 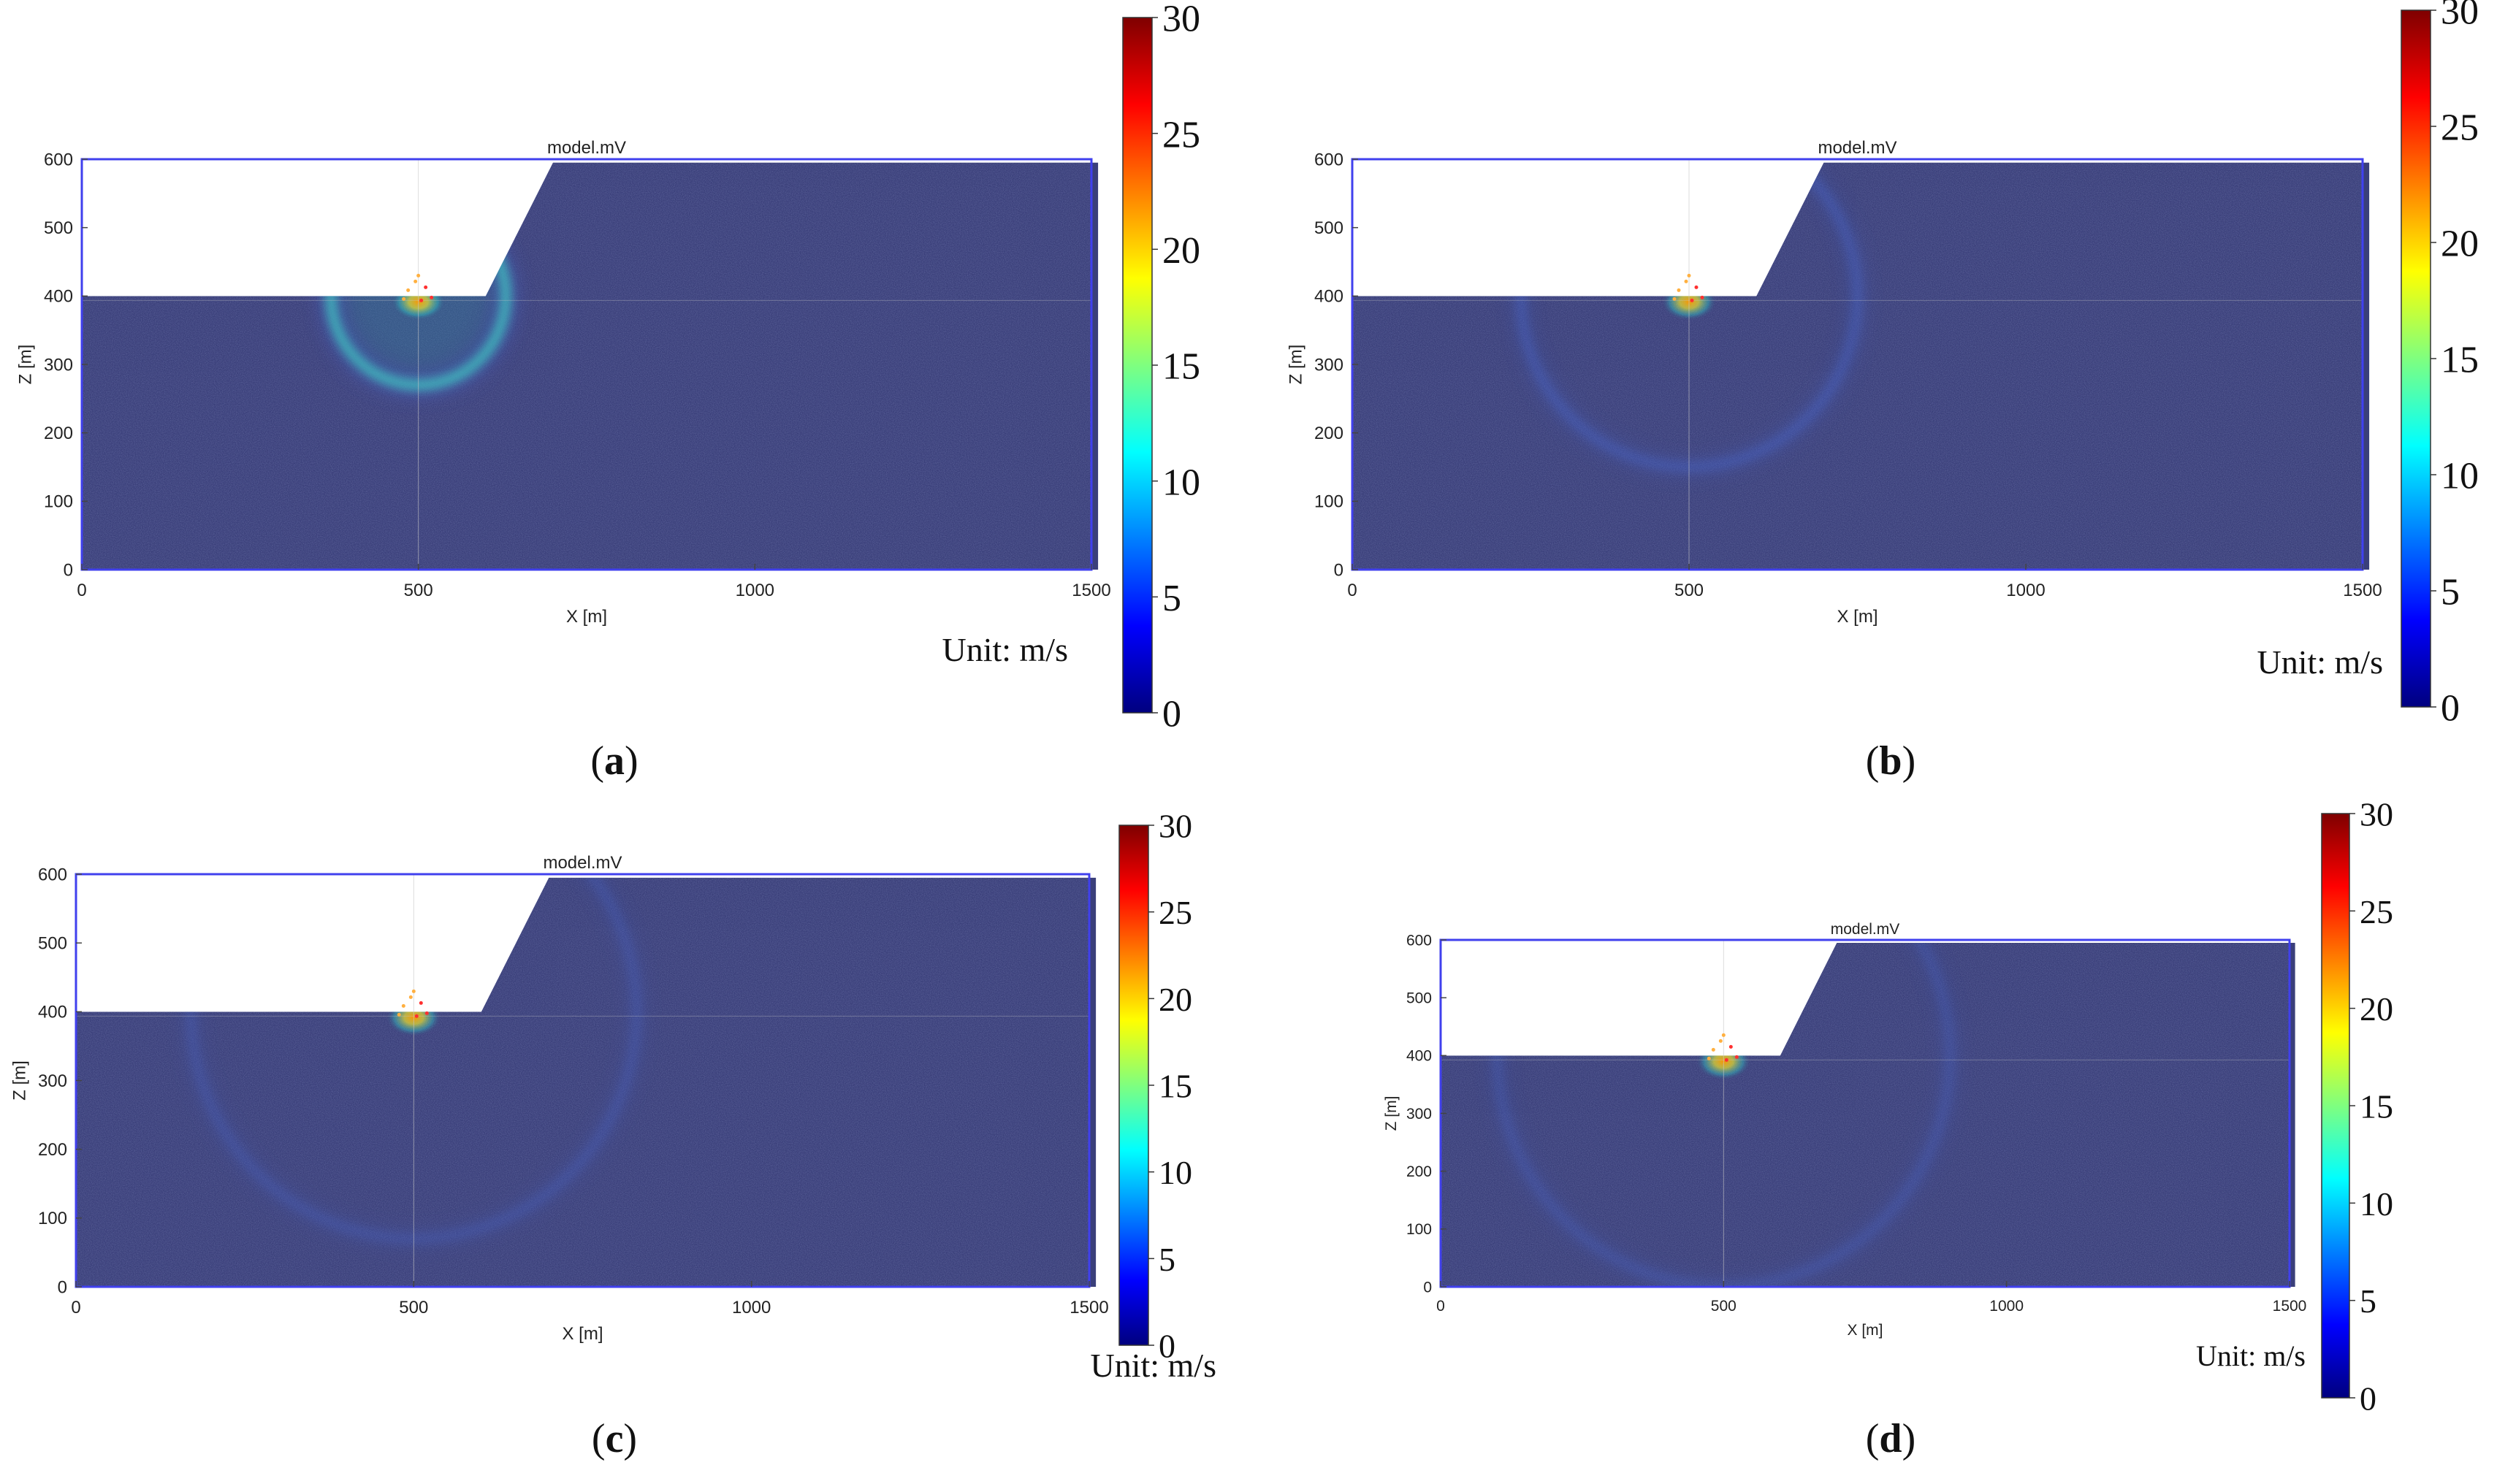 What do you see at coordinates (614, 761) in the screenshot?
I see `panel-label: (a)` at bounding box center [614, 761].